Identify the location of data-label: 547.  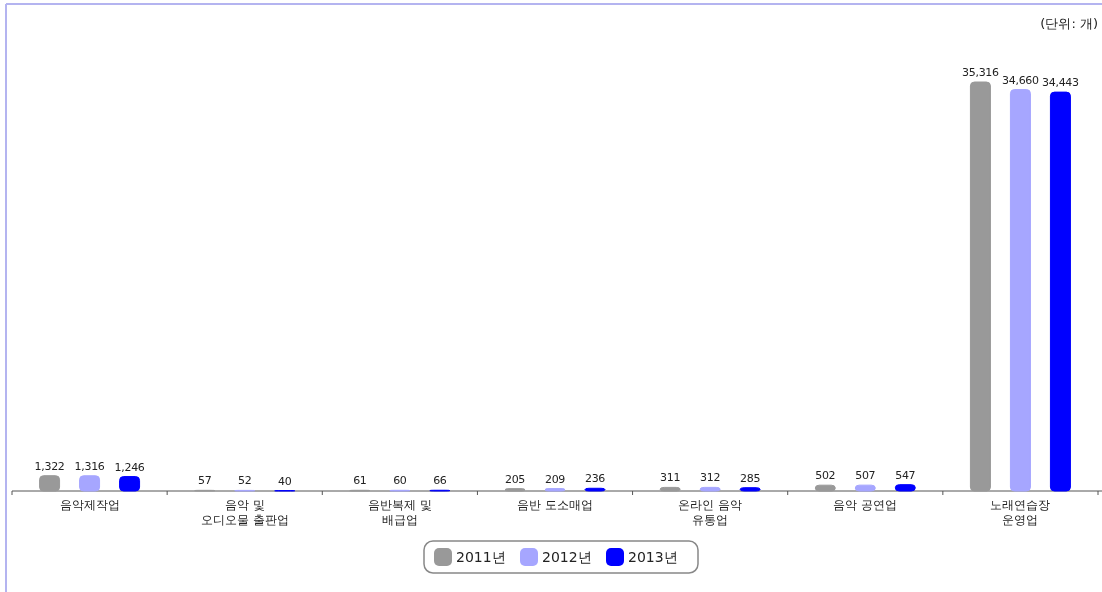
(905, 475).